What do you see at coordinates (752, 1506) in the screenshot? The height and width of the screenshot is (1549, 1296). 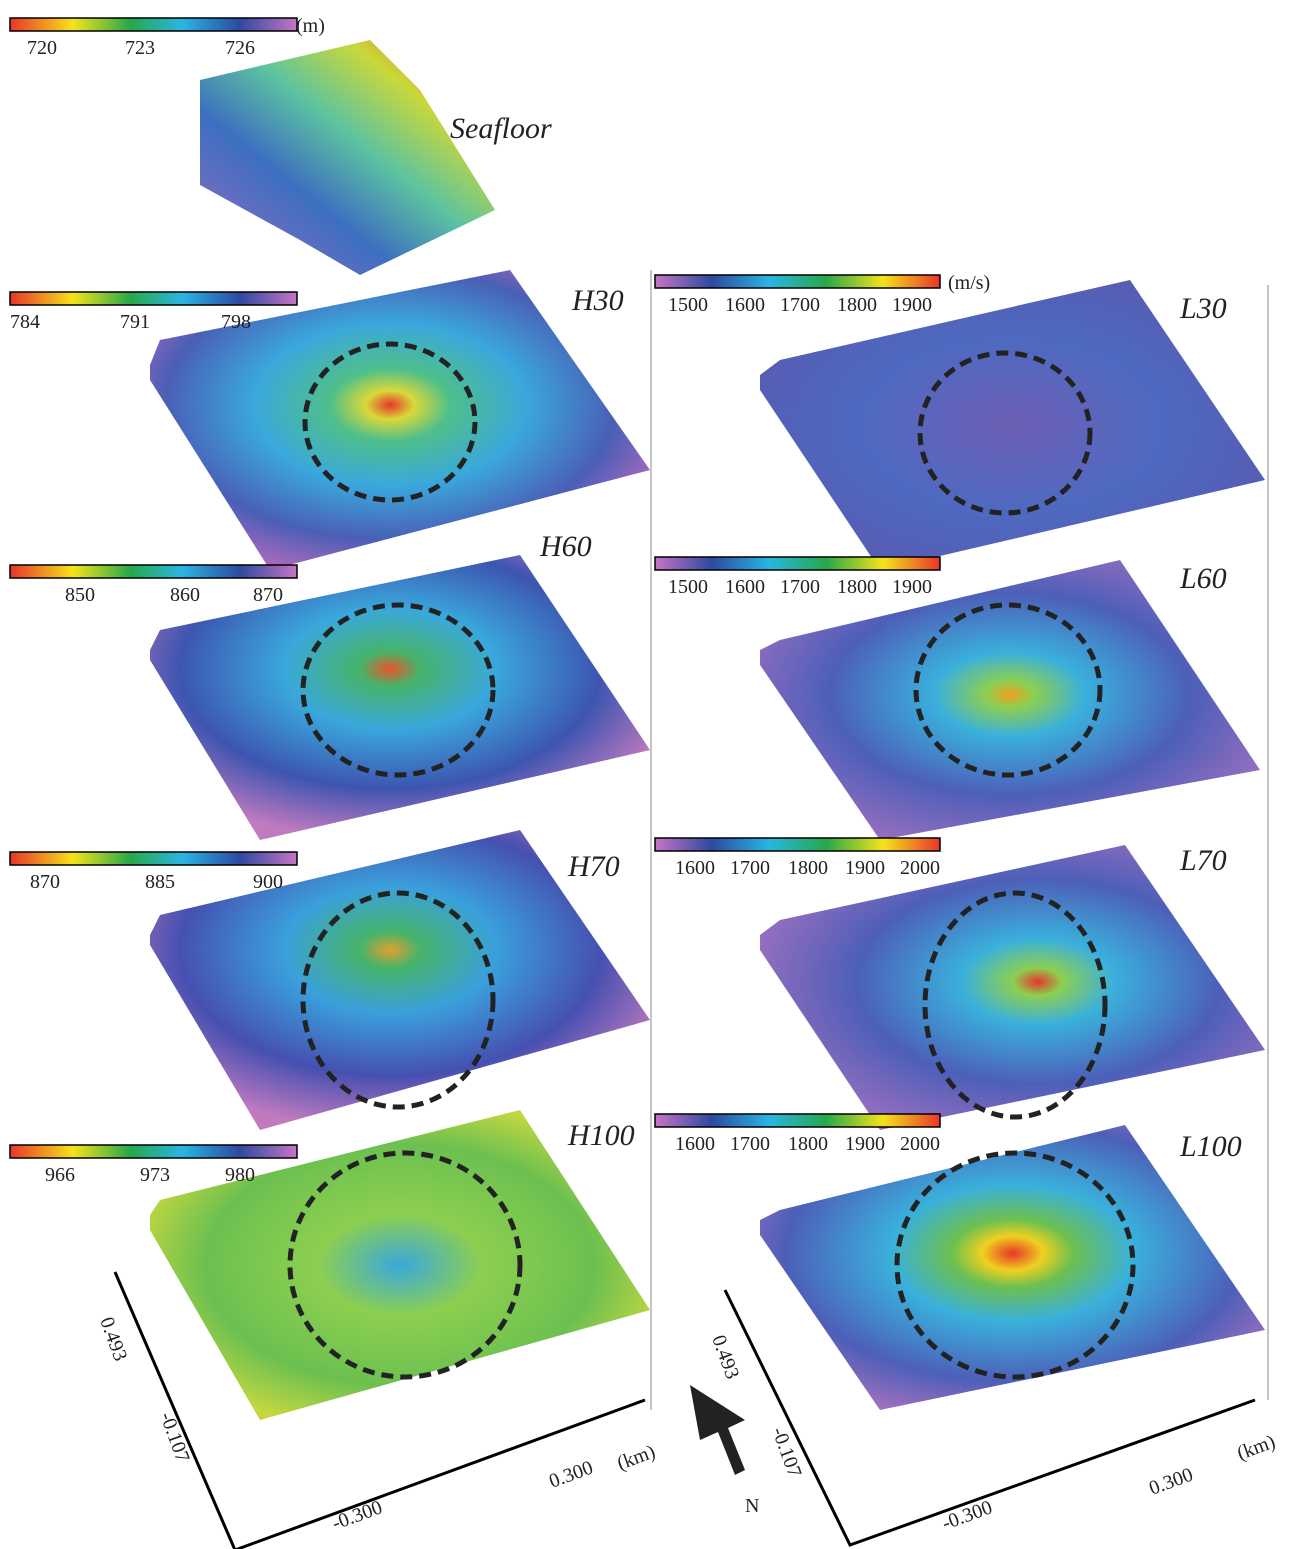 I see `north-label: N` at bounding box center [752, 1506].